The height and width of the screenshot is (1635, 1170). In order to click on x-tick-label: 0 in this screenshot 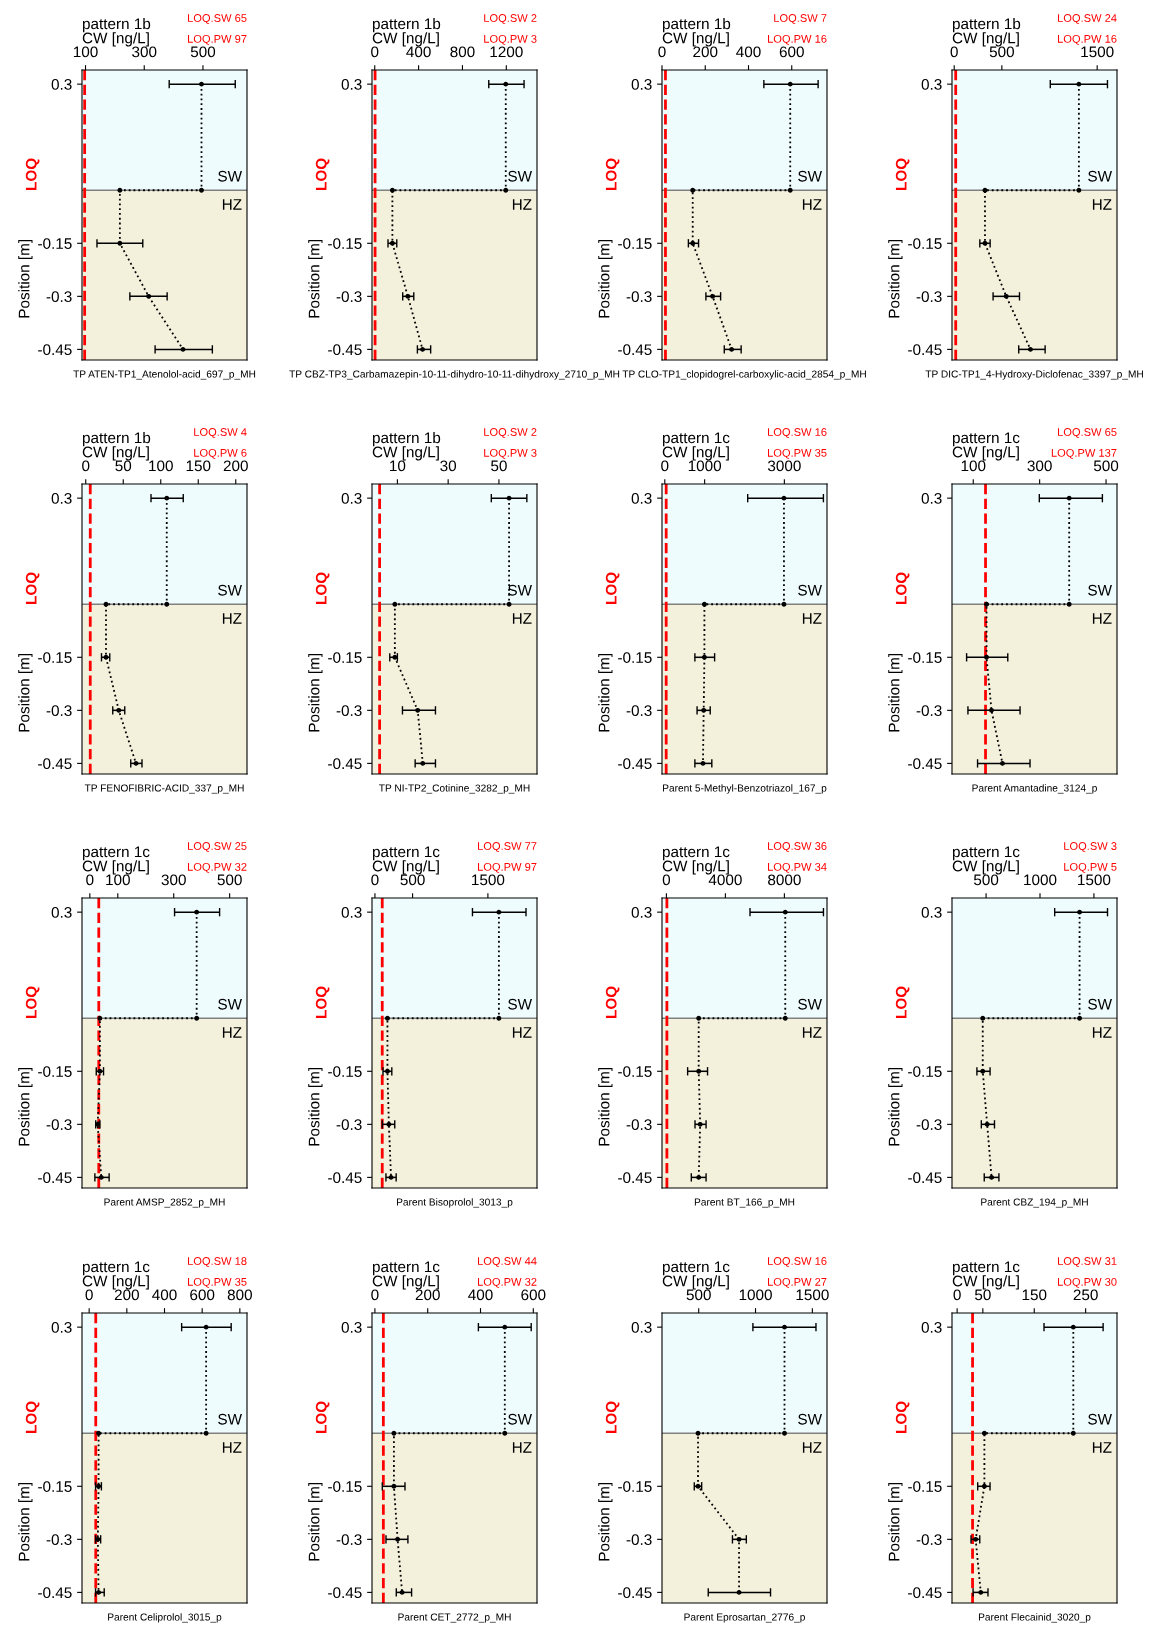, I will do `click(90, 880)`.